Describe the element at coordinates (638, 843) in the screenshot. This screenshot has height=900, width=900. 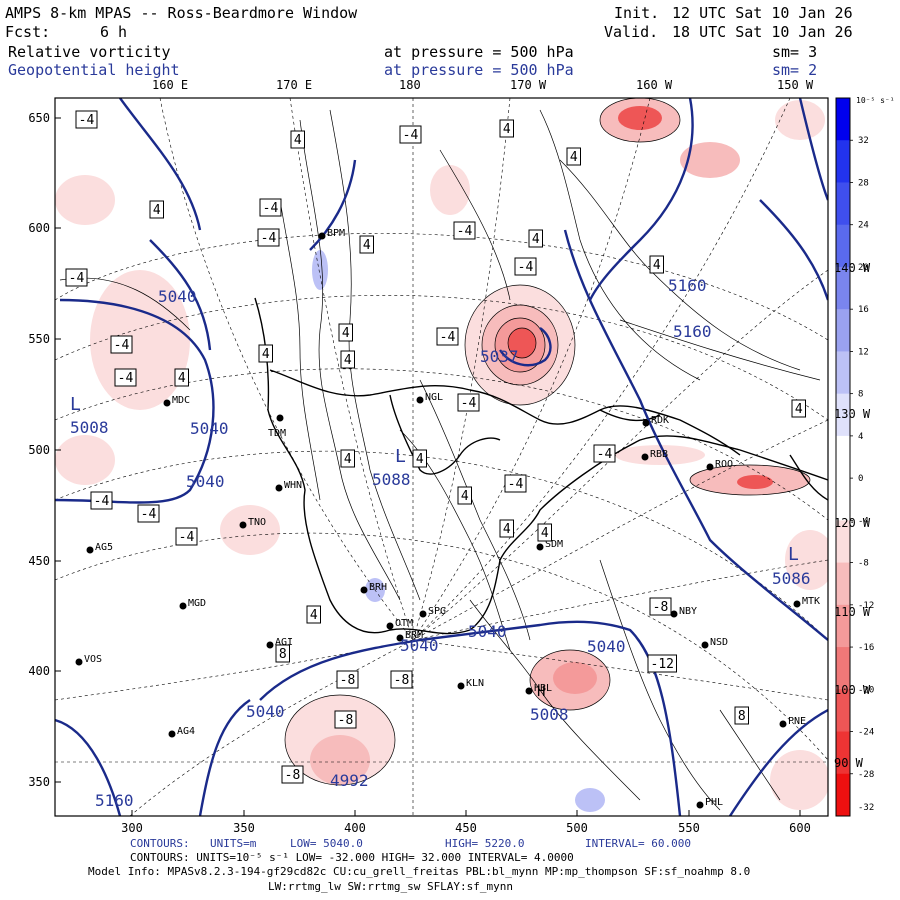
I see `height-contour-interval: INTERVAL= 60.000` at that location.